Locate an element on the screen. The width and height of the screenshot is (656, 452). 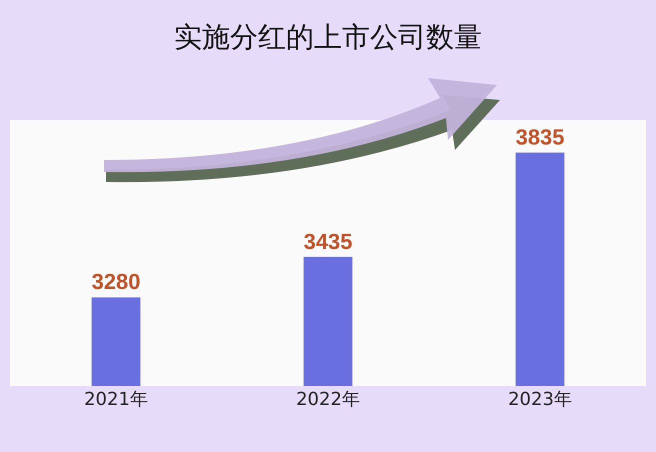
chart-title: 实施分红的上市公司数量 is located at coordinates (328, 37).